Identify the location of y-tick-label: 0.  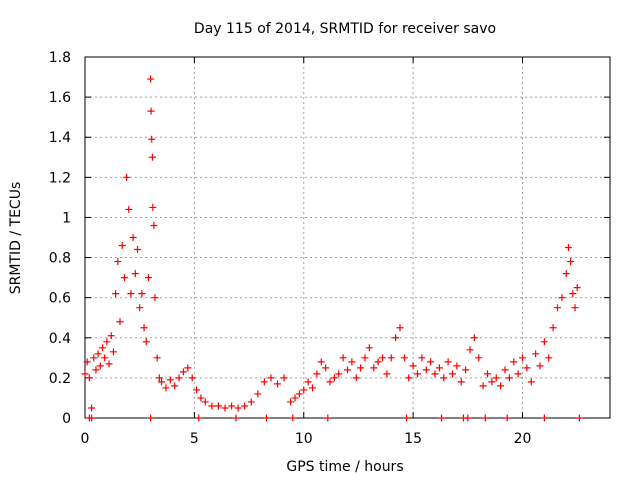
(66, 419).